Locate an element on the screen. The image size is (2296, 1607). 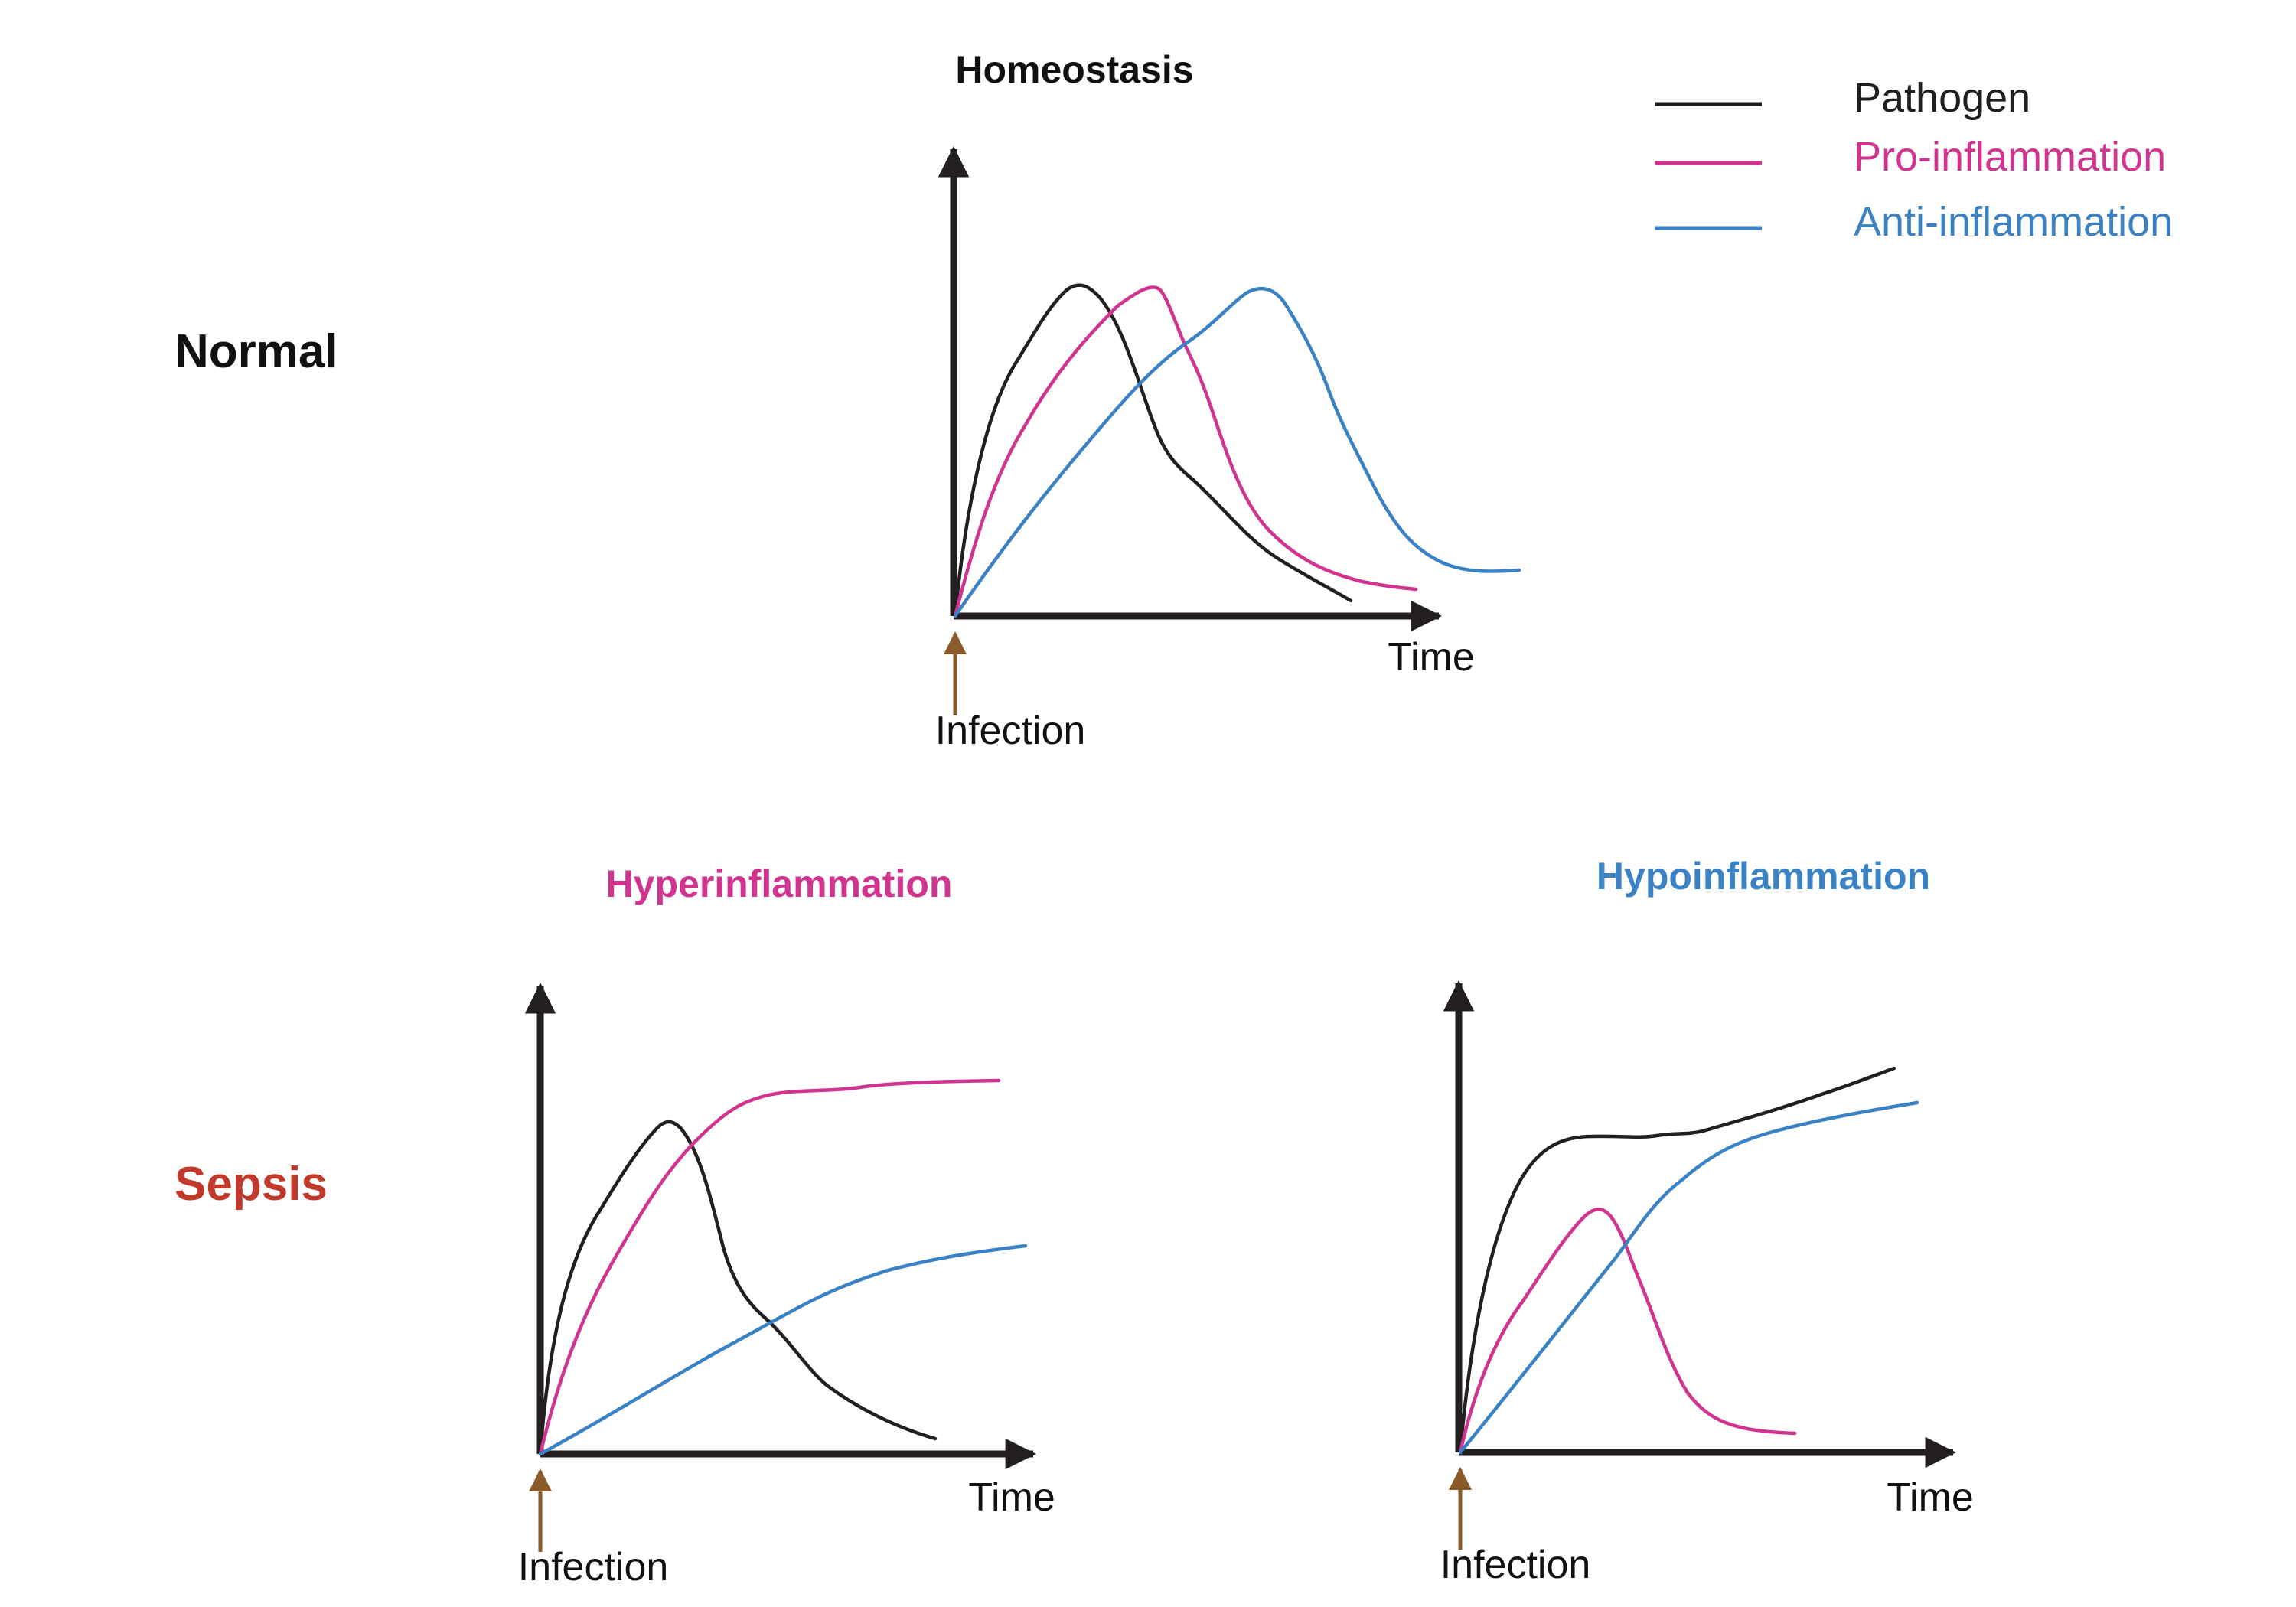
curve-pro-homeostasis is located at coordinates (1185, 451).